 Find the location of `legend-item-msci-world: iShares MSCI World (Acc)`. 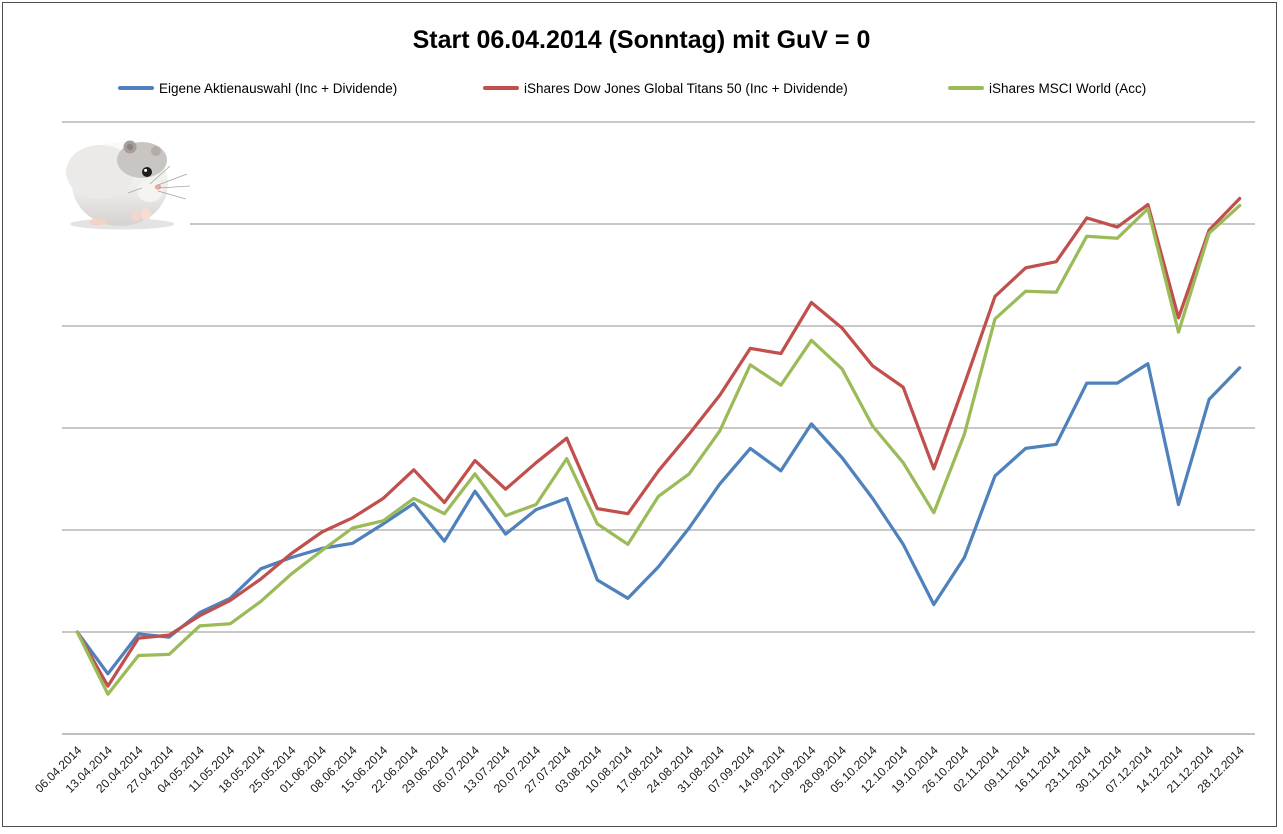

legend-item-msci-world: iShares MSCI World (Acc) is located at coordinates (1047, 88).